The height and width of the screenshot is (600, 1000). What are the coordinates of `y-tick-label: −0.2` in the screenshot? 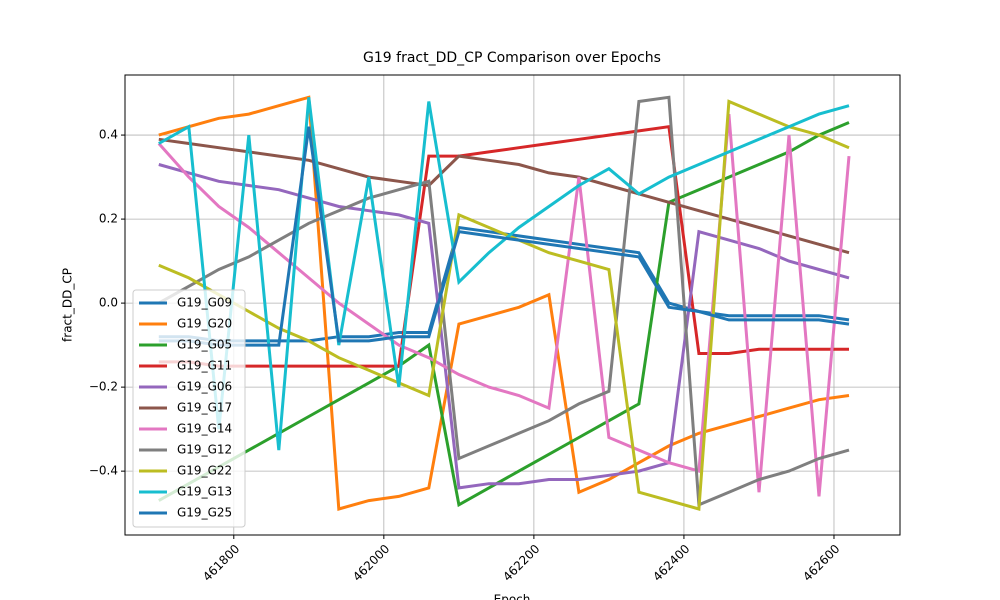 It's located at (103, 387).